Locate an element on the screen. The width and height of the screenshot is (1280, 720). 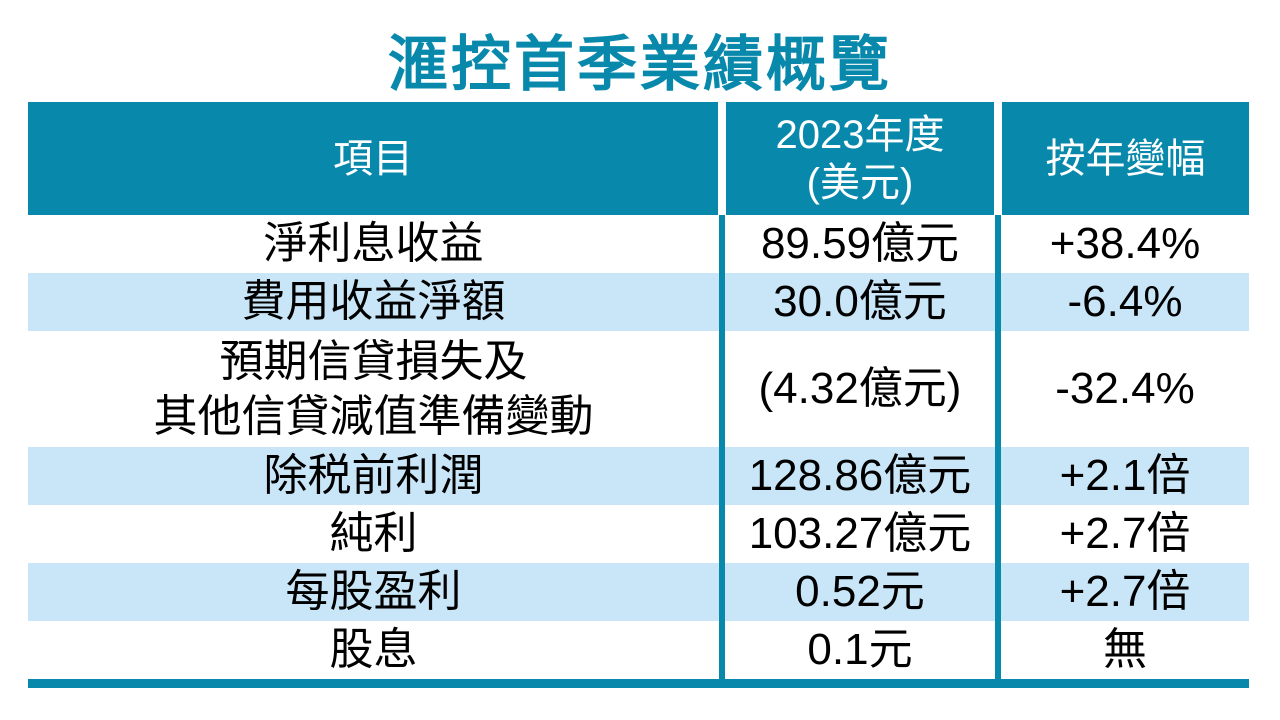
value-cell: 0.52元 is located at coordinates (858, 592).